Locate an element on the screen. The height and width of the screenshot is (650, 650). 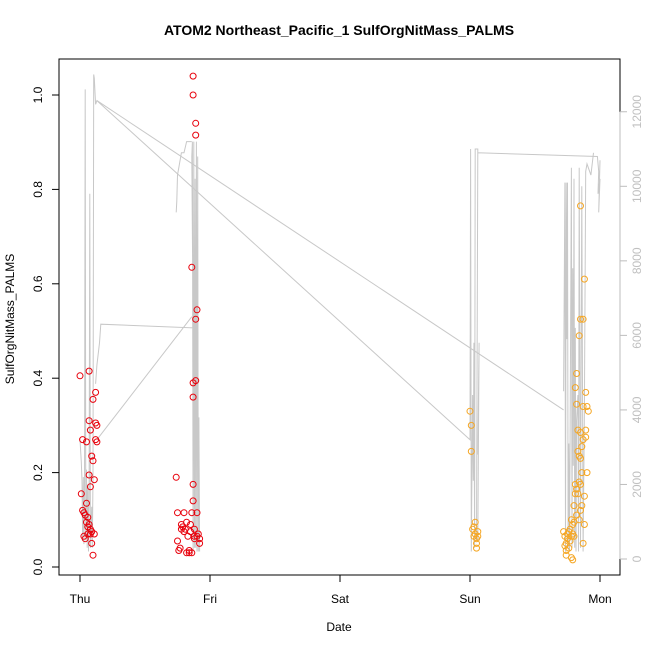
y-tick-label: 0.4 is located at coordinates (38, 378).